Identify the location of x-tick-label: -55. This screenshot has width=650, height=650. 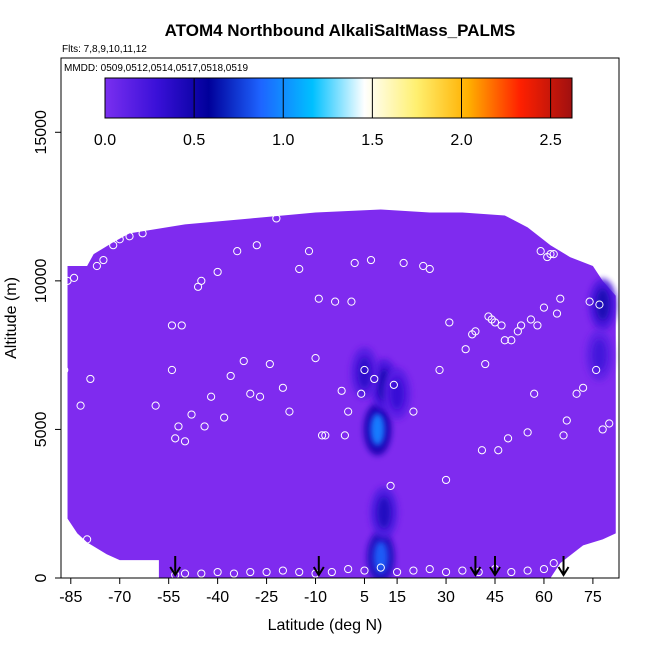
(168, 597).